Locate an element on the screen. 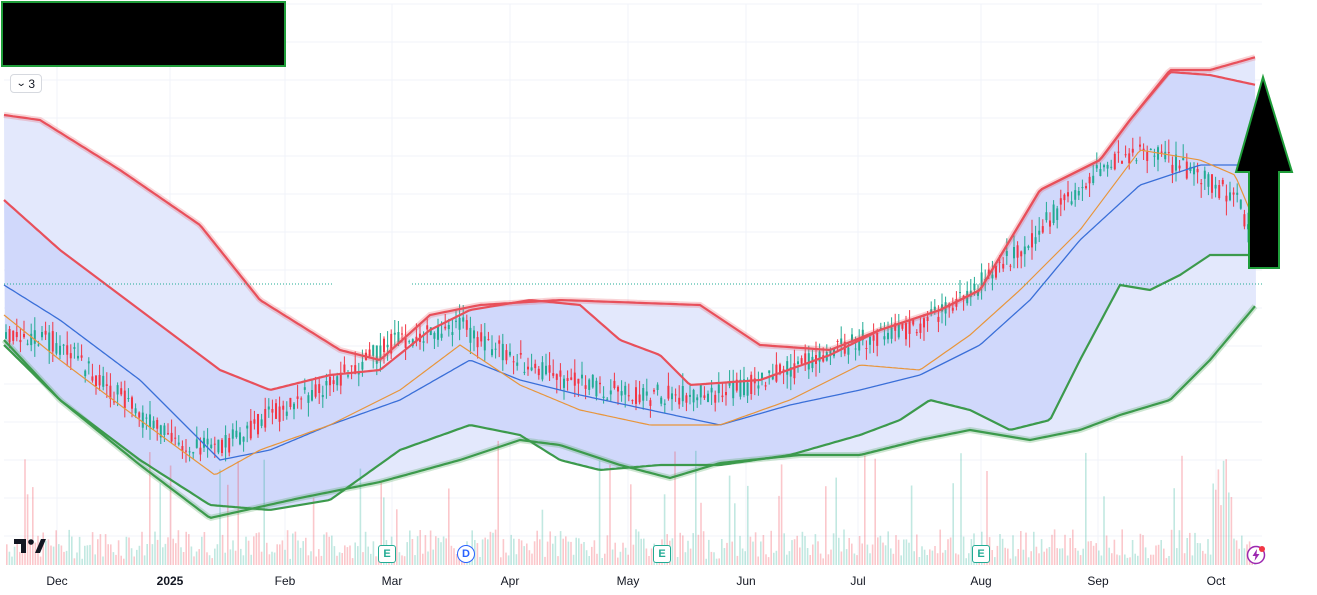 This screenshot has width=1317, height=595. earnings-marker-mar: E is located at coordinates (387, 554).